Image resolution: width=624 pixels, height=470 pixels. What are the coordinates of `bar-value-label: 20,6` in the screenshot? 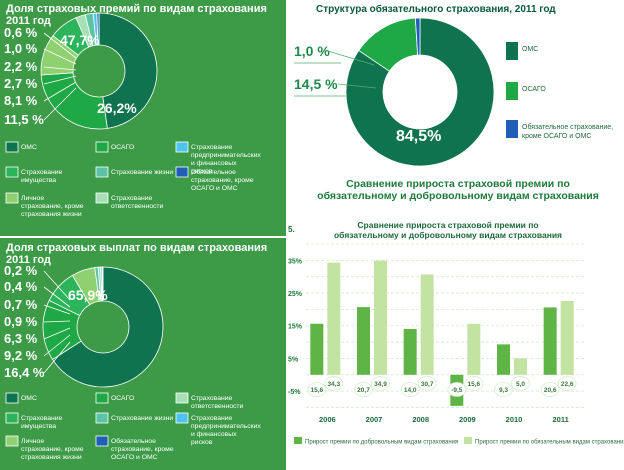 It's located at (550, 390).